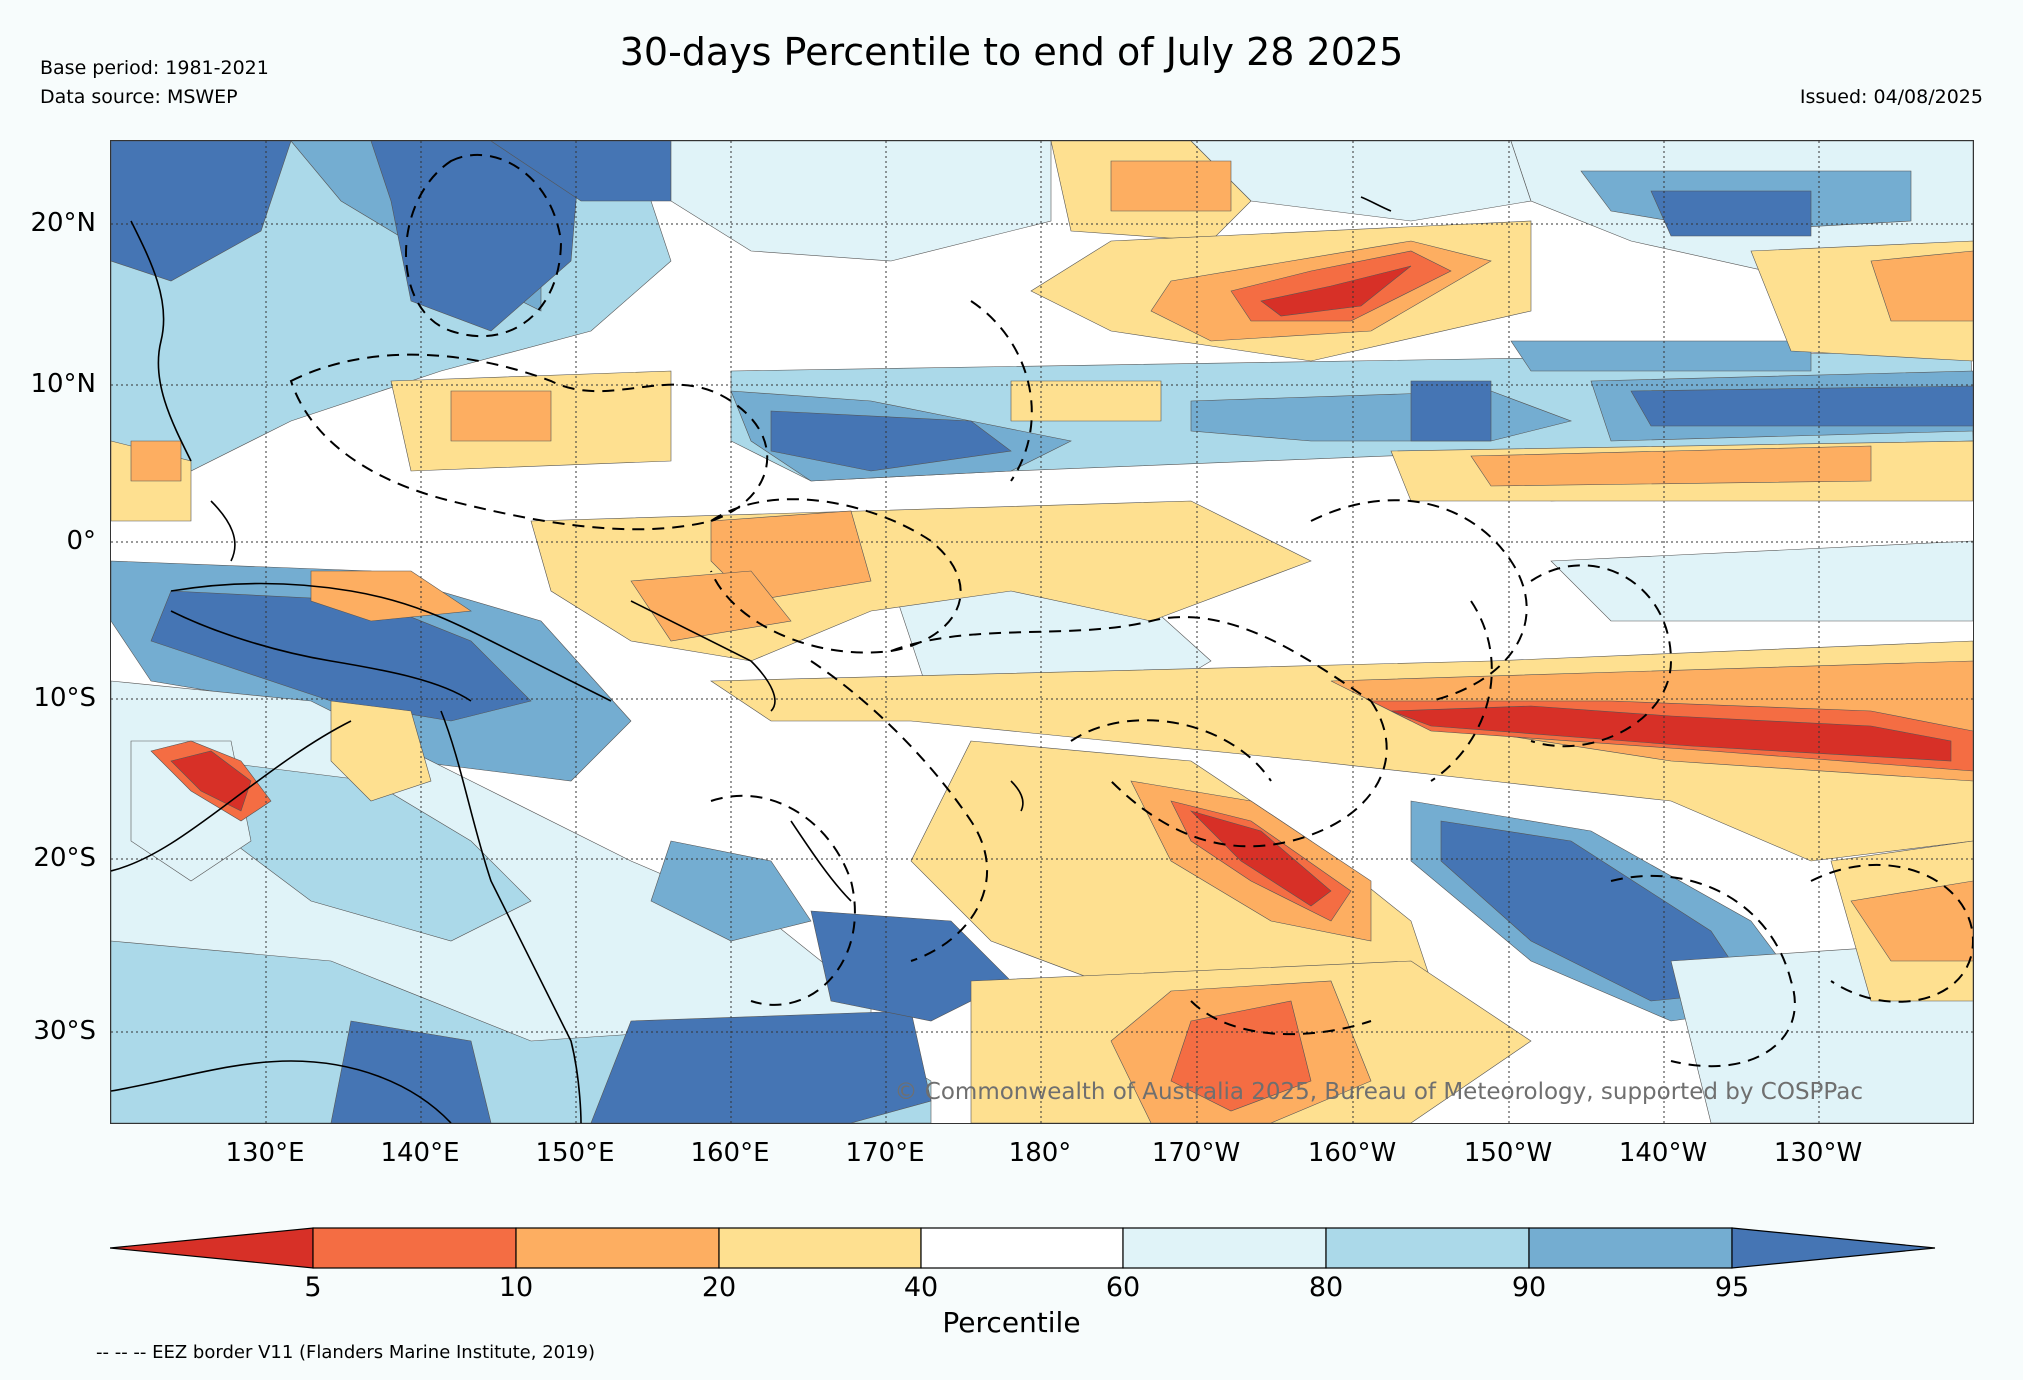 The width and height of the screenshot is (2023, 1380). Describe the element at coordinates (139, 97) in the screenshot. I see `data-source: Data source: MSWEP` at that location.